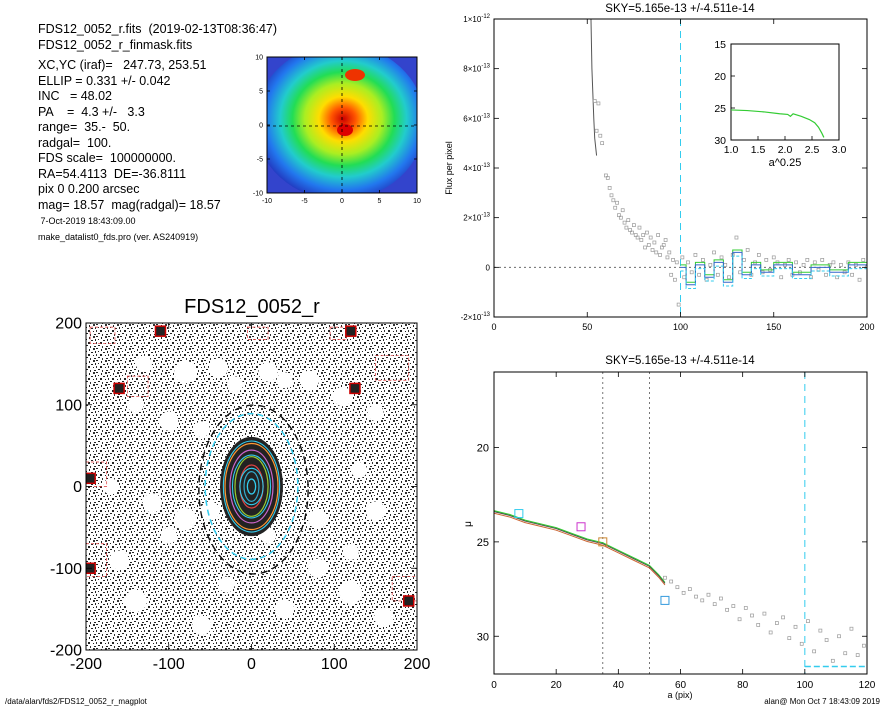 The image size is (885, 708). I want to click on radgal: radgal= 100., so click(75, 142).